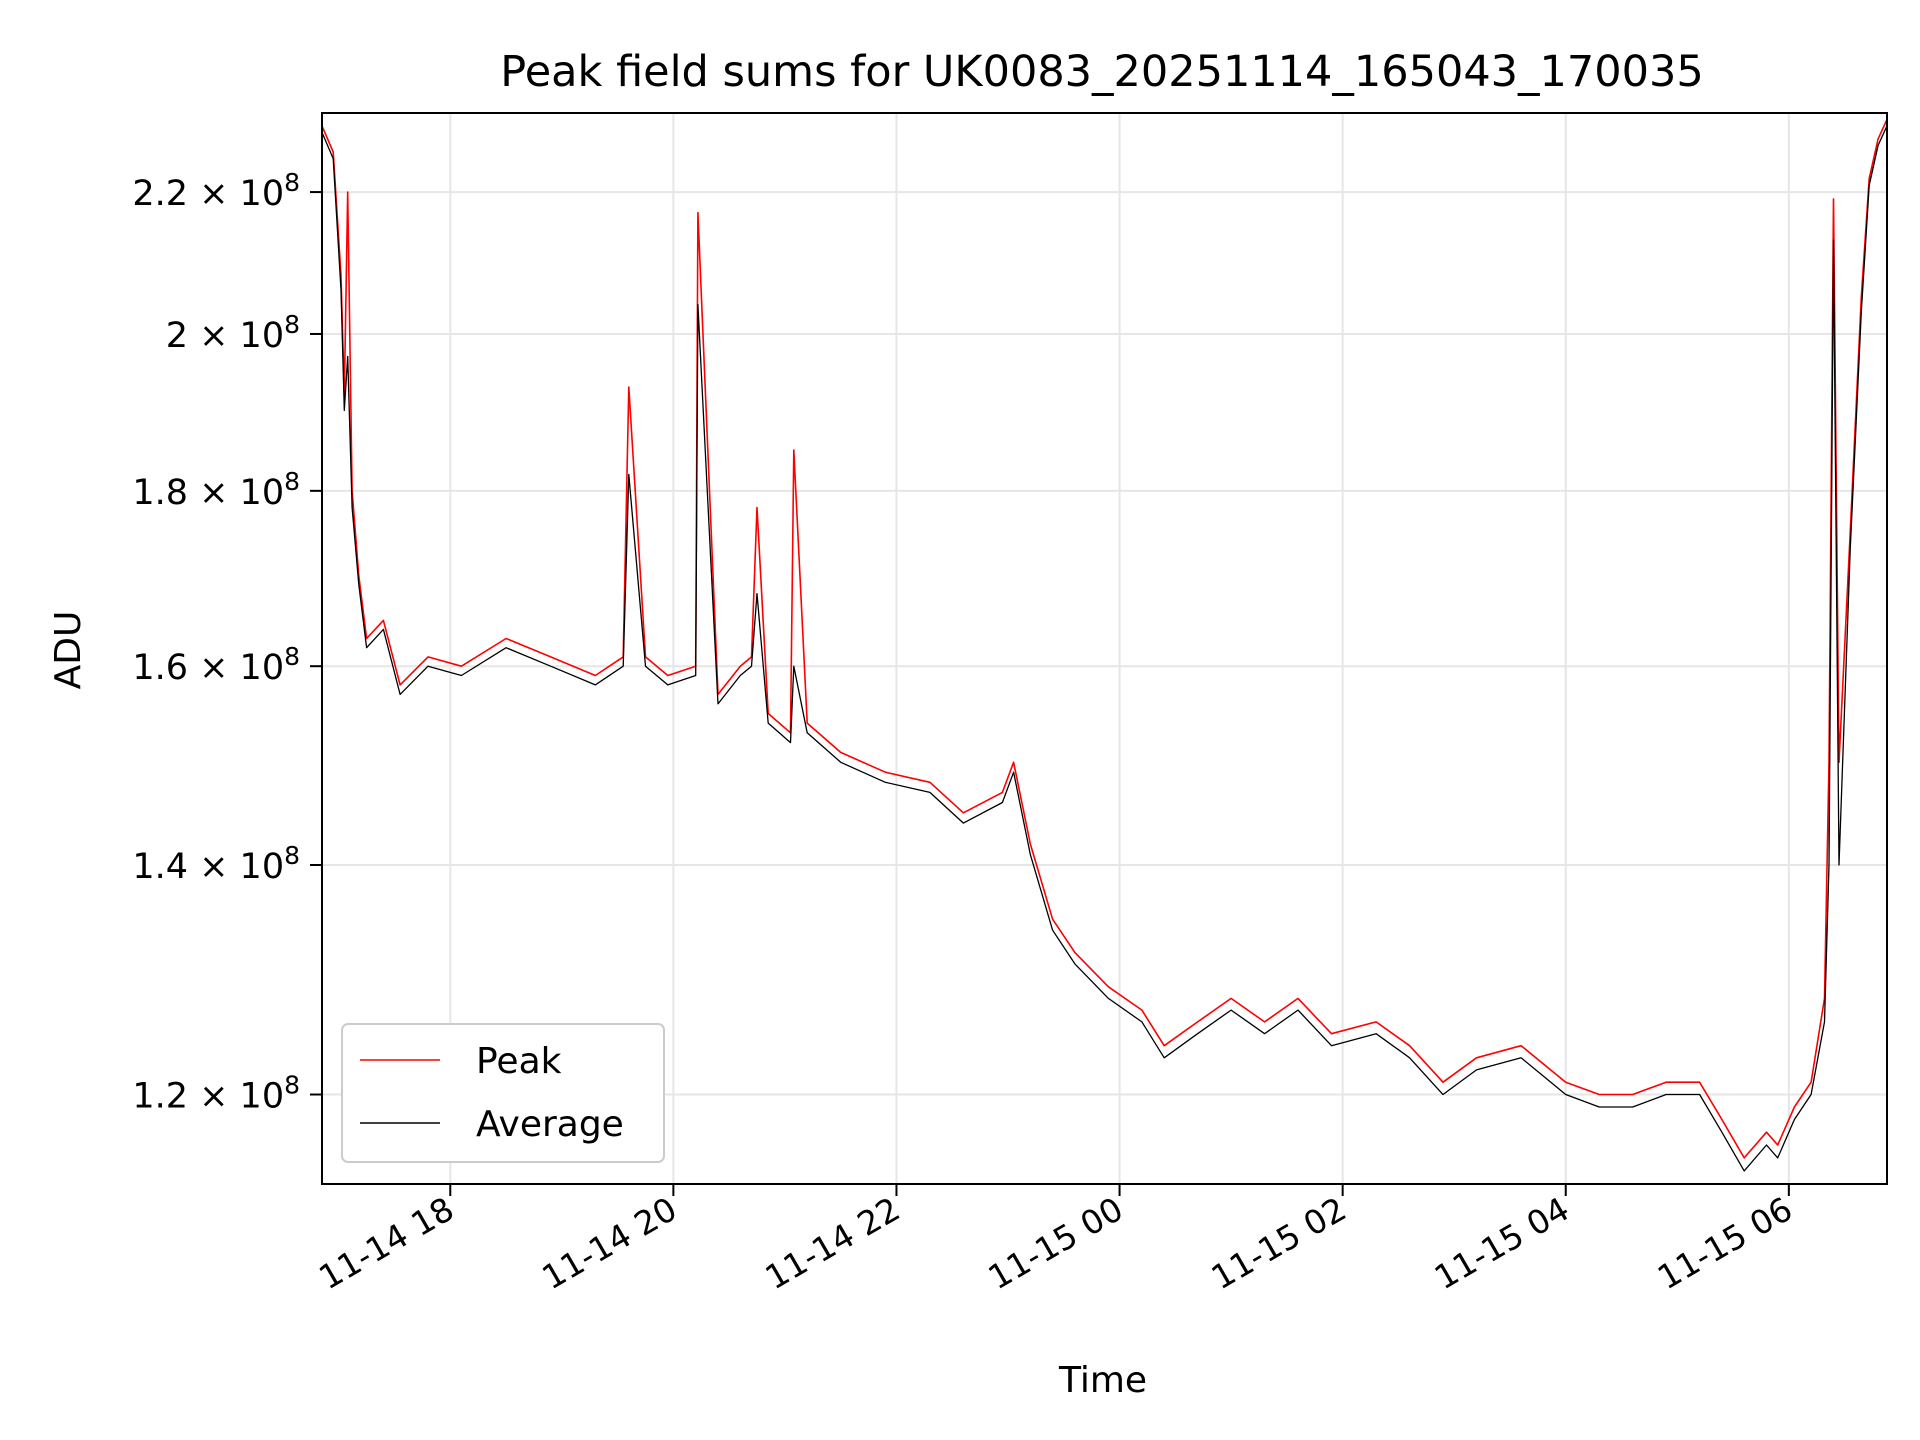 The width and height of the screenshot is (1920, 1440). What do you see at coordinates (68, 650) in the screenshot?
I see `y-axis-label: ADU` at bounding box center [68, 650].